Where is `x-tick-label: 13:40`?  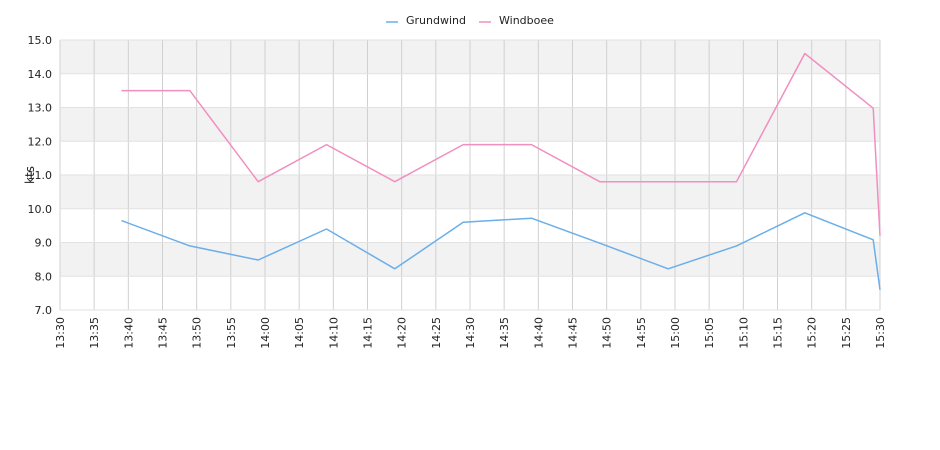
x-tick-label: 13:40 is located at coordinates (128, 333).